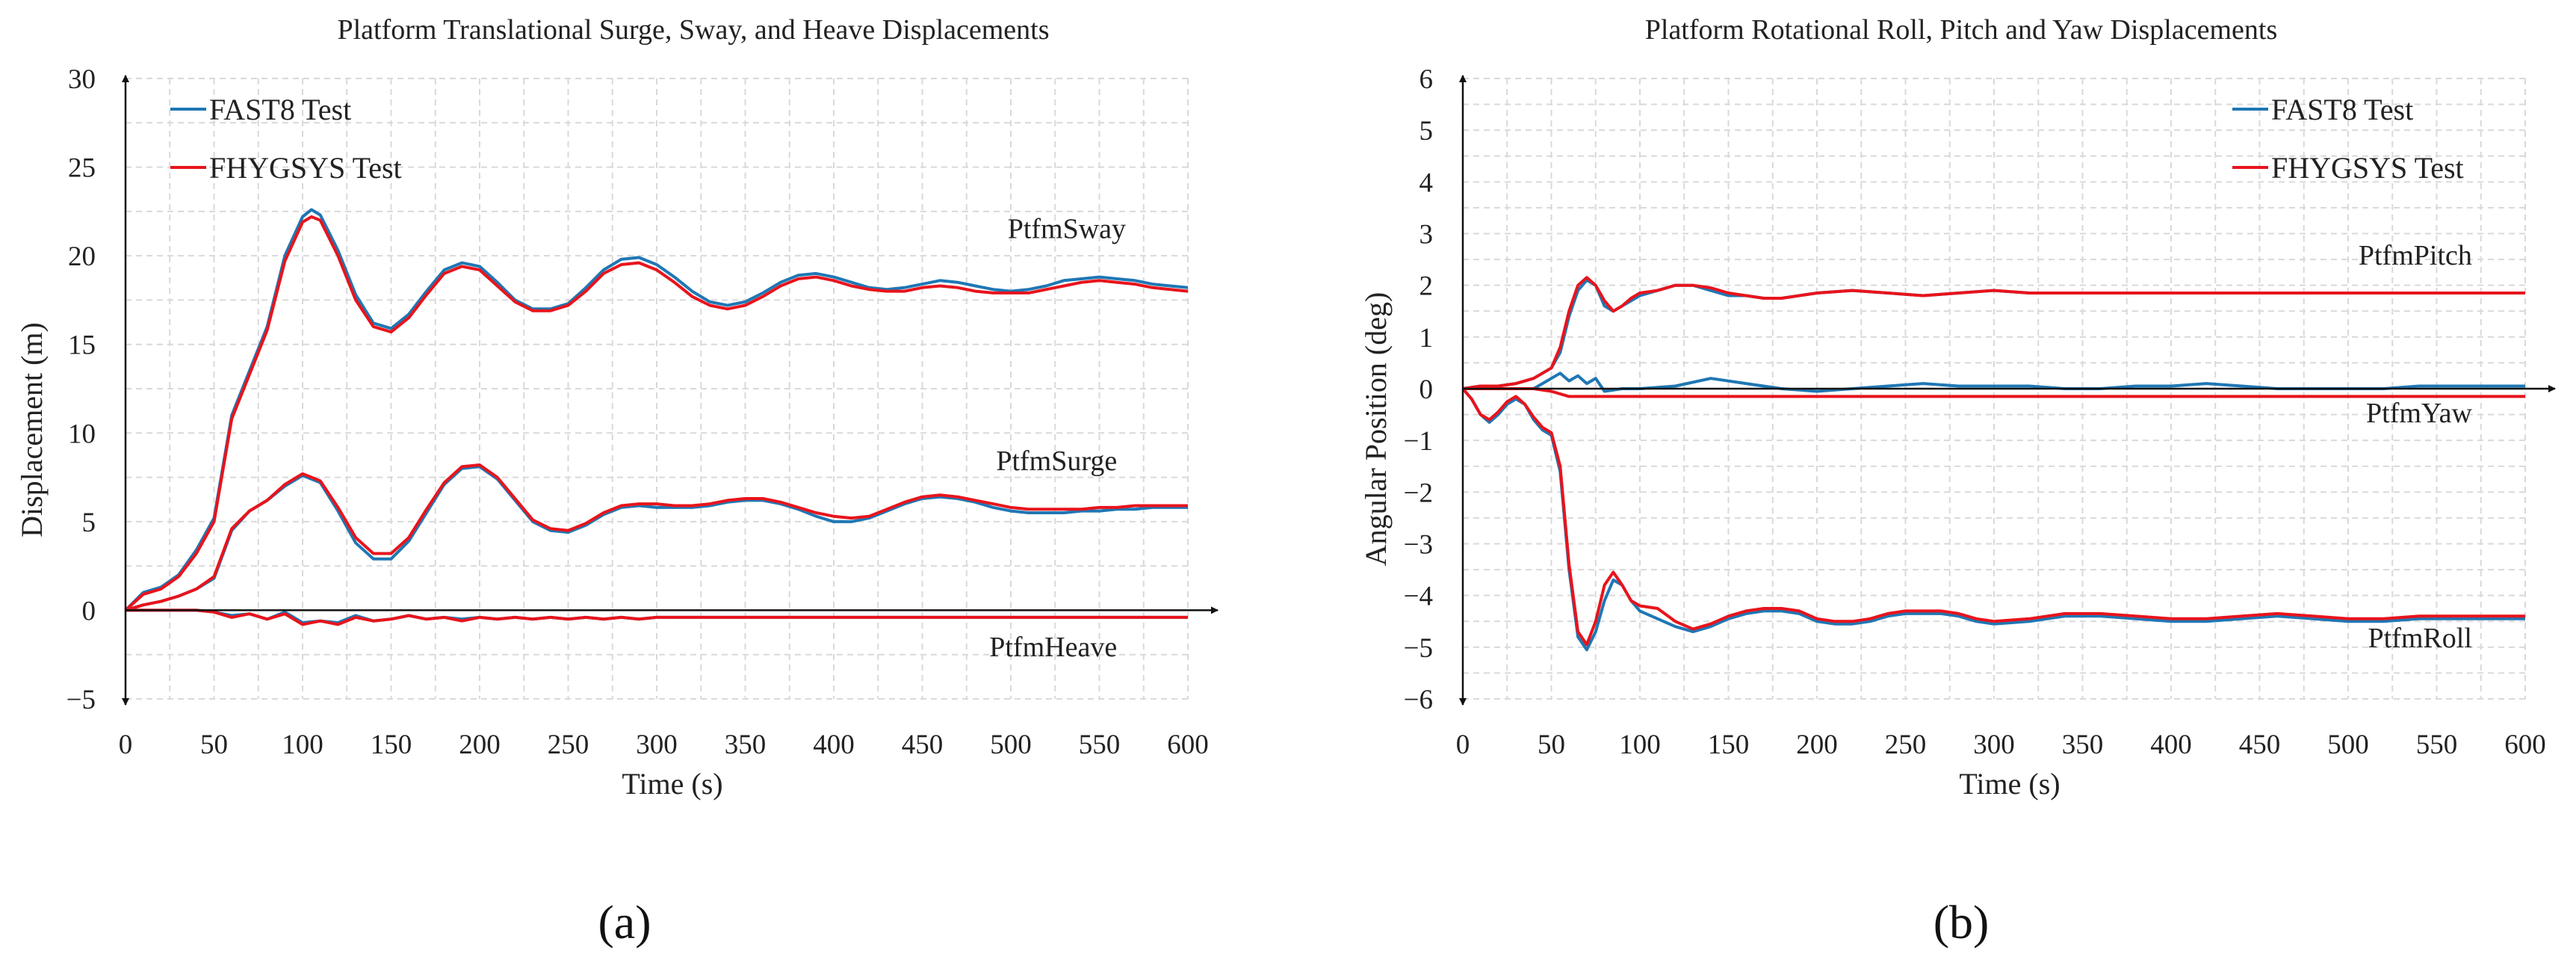  I want to click on y-tick-label: 2, so click(1426, 286).